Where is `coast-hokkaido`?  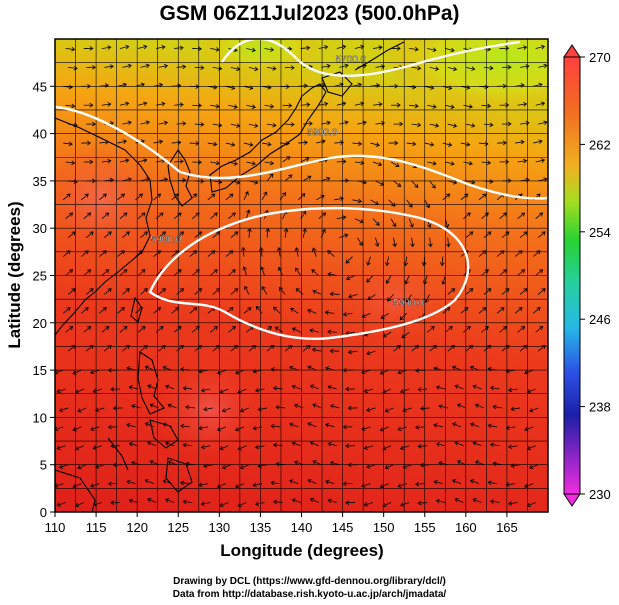 coast-hokkaido is located at coordinates (337, 84).